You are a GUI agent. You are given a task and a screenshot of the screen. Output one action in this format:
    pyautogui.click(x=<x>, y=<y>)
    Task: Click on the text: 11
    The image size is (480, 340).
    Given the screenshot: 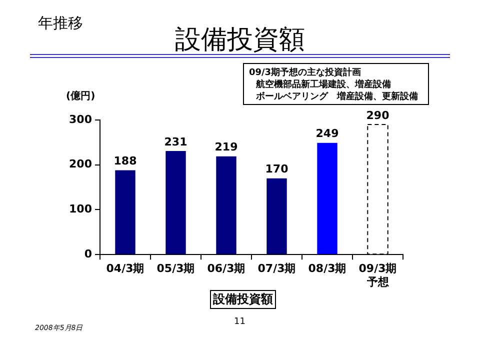 What is the action you would take?
    pyautogui.click(x=240, y=322)
    